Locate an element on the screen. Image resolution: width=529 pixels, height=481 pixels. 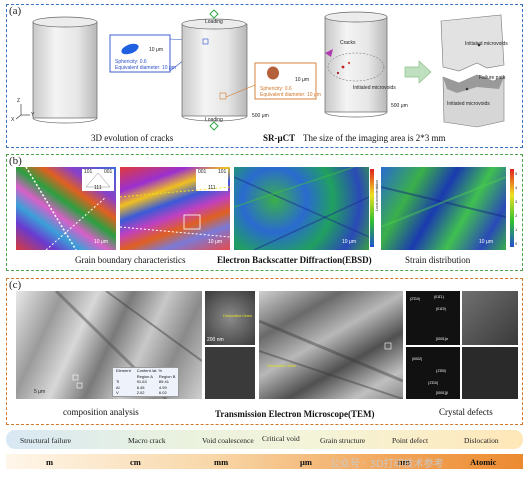
panel-a-caption-left: 3D evolution of cracks is located at coordinates (132, 138).